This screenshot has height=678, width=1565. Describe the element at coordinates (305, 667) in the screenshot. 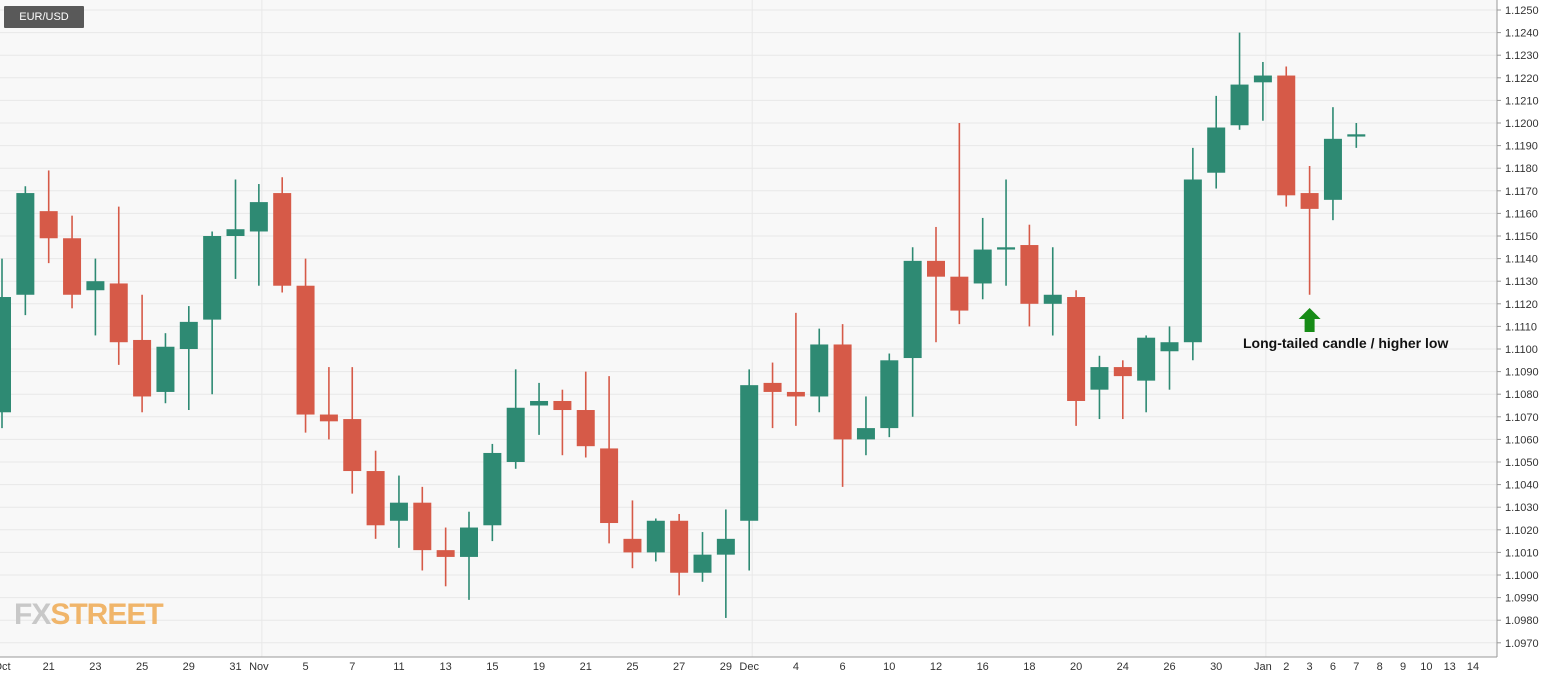

I see `date-tick-label: 5` at that location.